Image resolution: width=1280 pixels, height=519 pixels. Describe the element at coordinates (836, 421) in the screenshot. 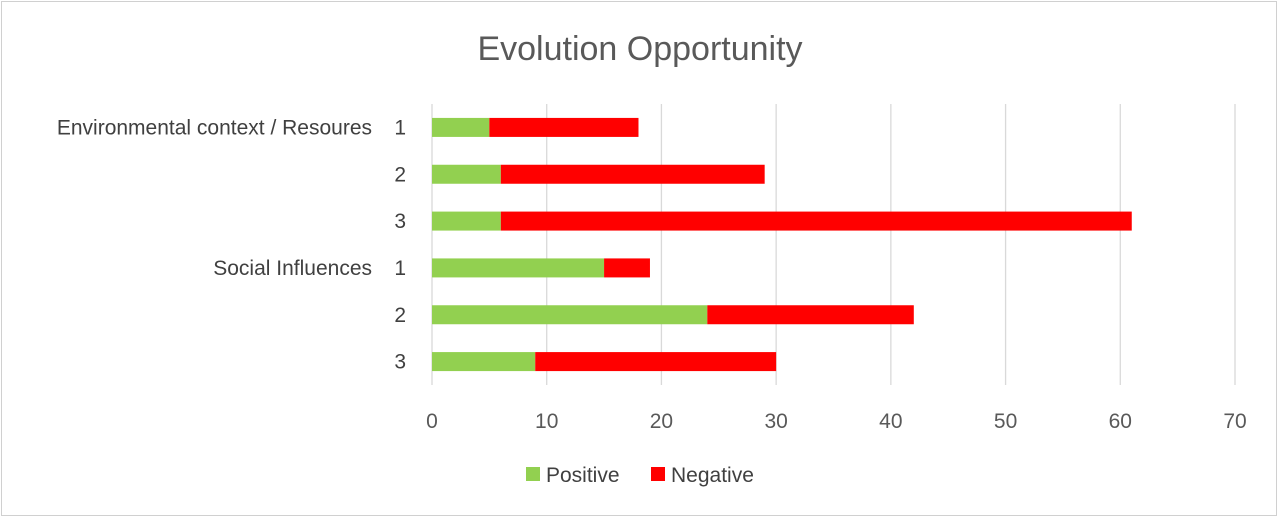

I see `x-tick-labels: 0 10 20 30 40 50 60 70` at that location.